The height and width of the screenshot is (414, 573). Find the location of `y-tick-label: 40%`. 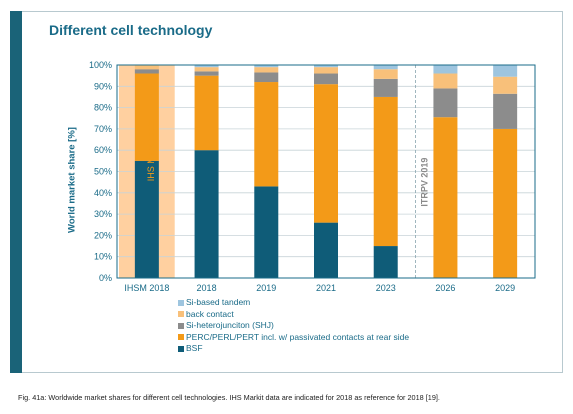

y-tick-label: 40% is located at coordinates (103, 193).